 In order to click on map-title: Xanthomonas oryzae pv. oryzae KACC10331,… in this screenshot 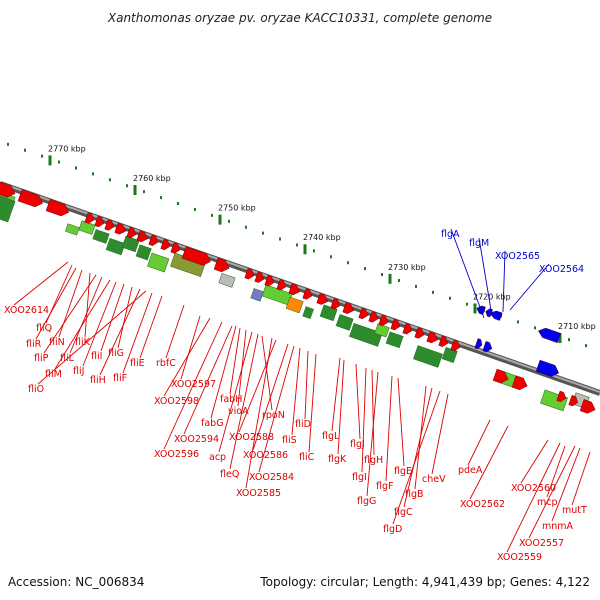, I will do `click(299, 18)`.